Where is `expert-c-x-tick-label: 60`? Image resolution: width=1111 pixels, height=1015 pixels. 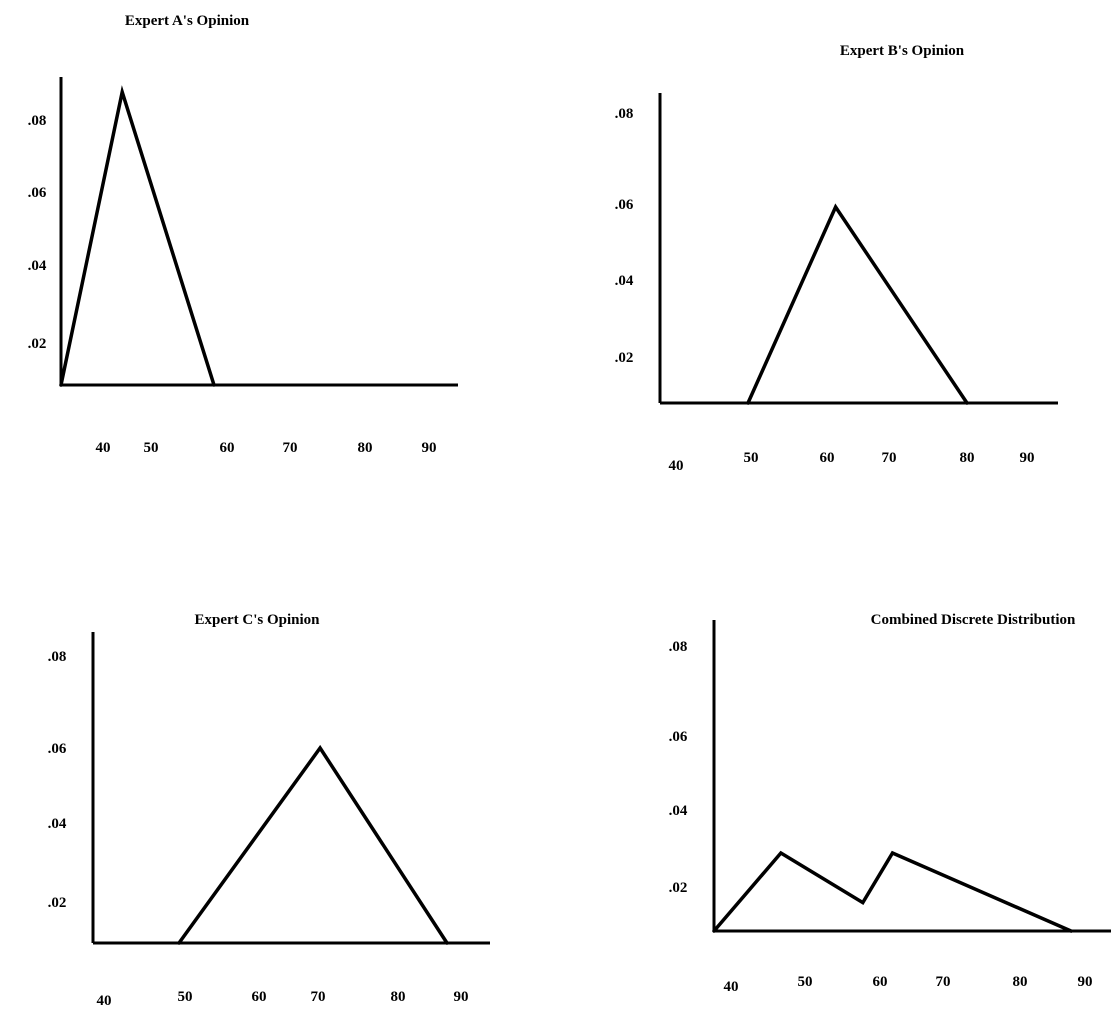 expert-c-x-tick-label: 60 is located at coordinates (259, 997).